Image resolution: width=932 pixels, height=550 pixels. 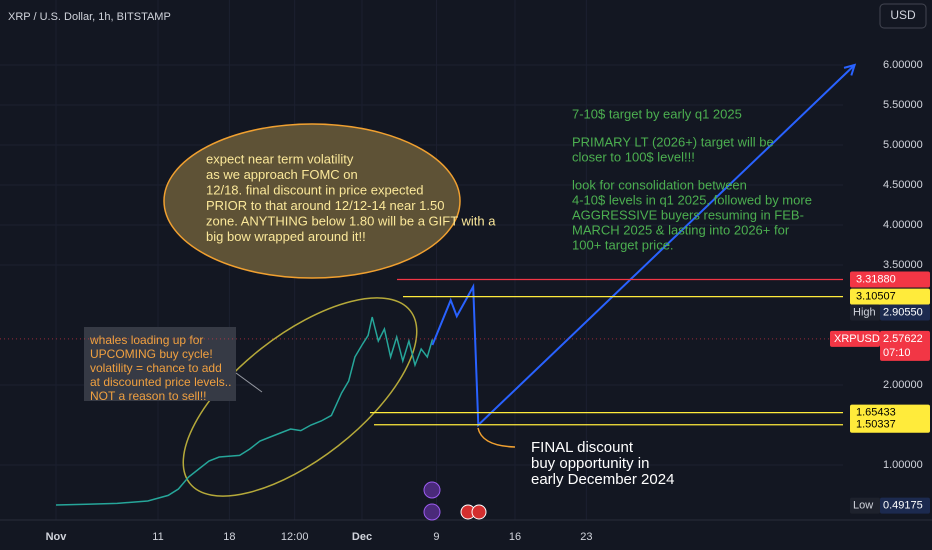 I want to click on x-tick-label: 11, so click(x=157, y=537).